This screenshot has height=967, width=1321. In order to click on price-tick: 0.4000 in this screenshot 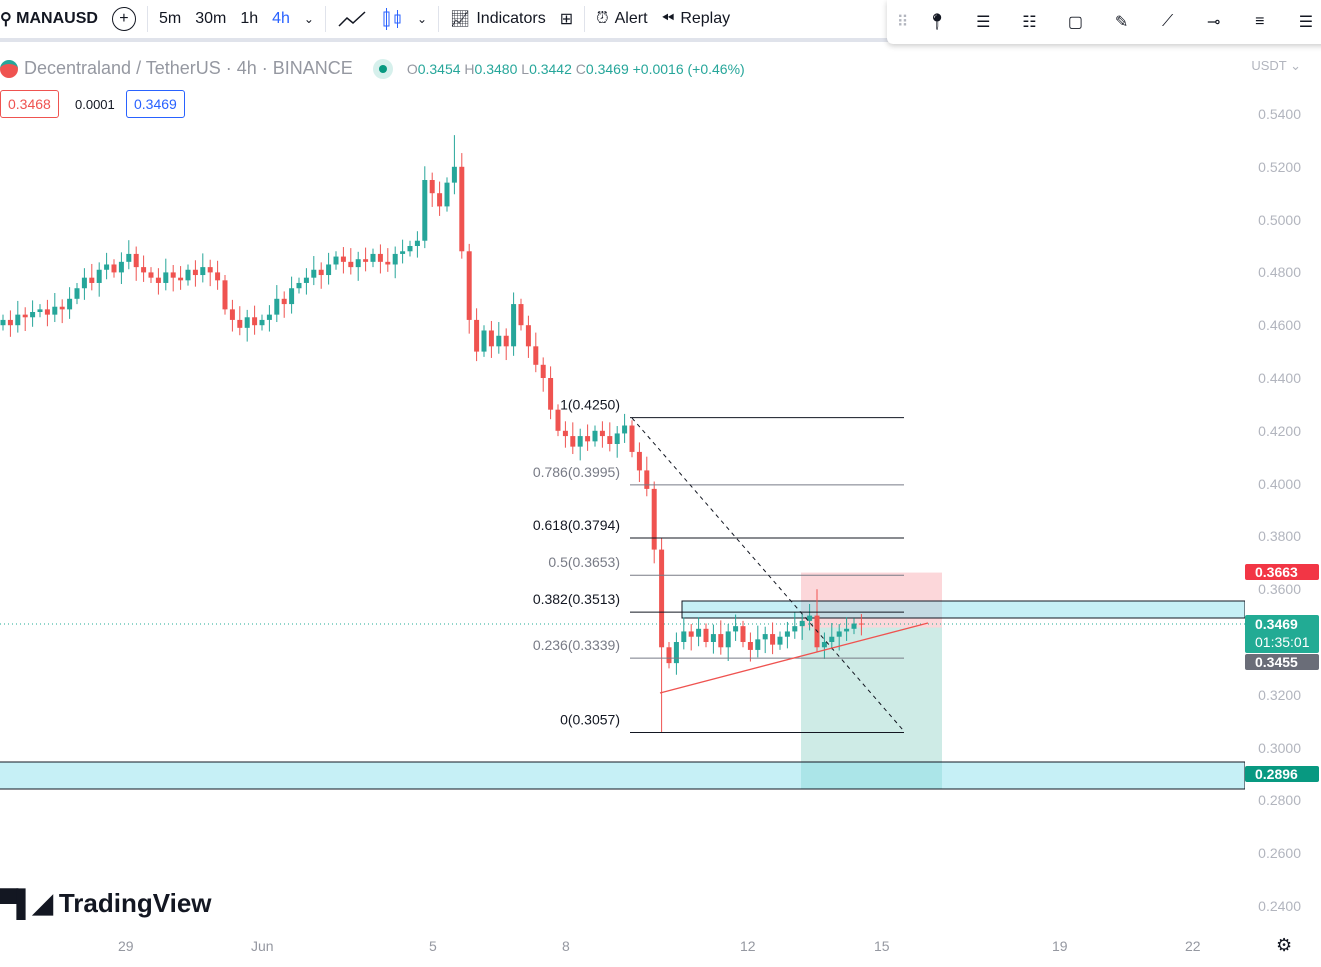, I will do `click(1279, 483)`.